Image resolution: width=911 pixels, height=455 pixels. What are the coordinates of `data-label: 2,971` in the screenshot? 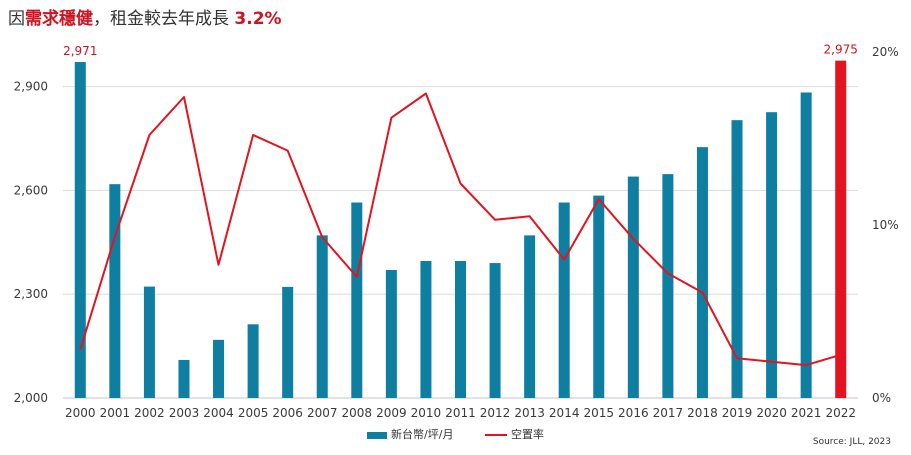 It's located at (80, 51).